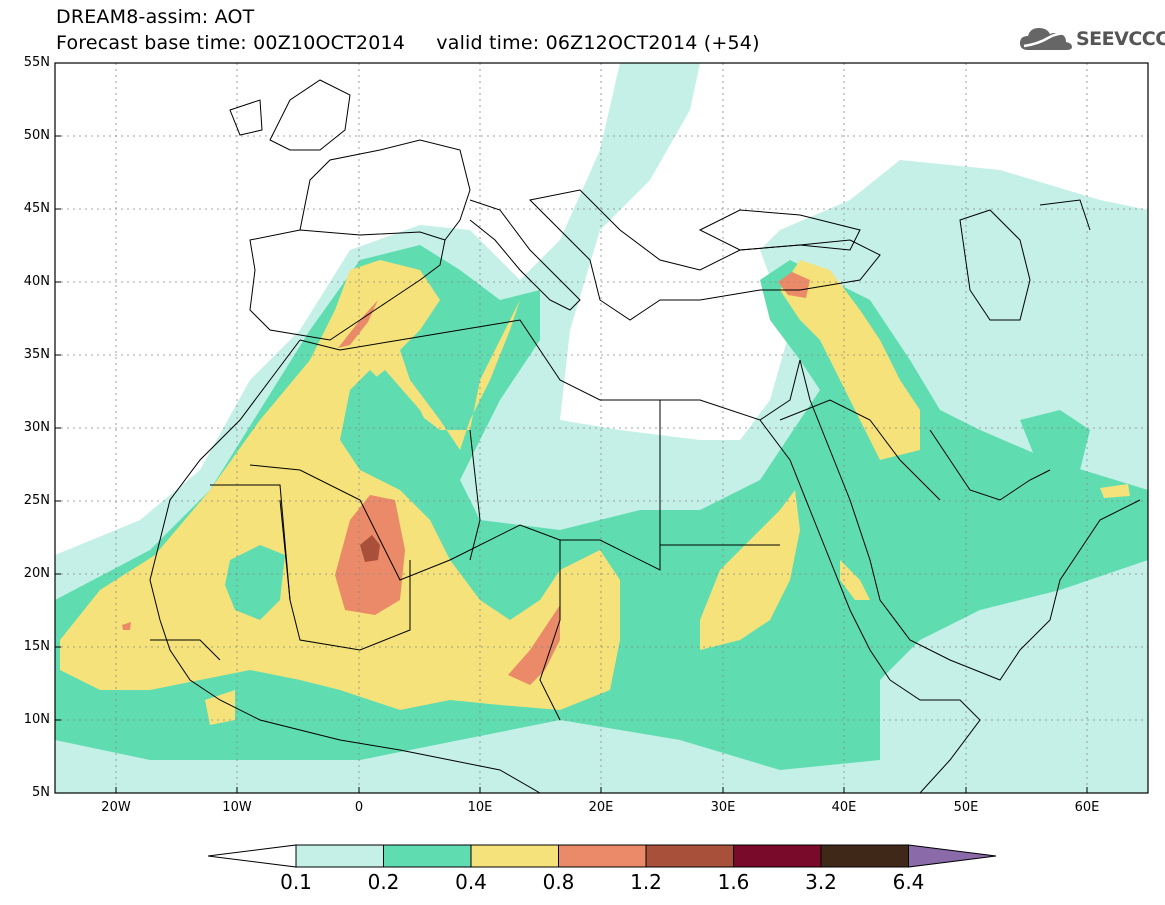 This screenshot has width=1165, height=905. I want to click on lat-label: 5N, so click(41, 792).